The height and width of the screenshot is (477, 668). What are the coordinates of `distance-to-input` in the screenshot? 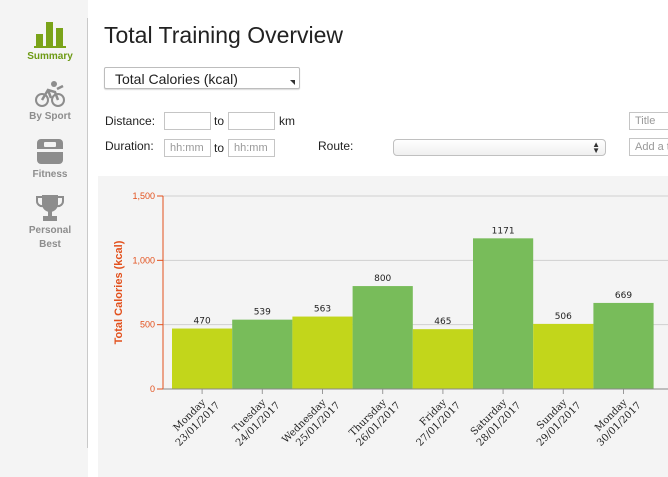 It's located at (251, 121).